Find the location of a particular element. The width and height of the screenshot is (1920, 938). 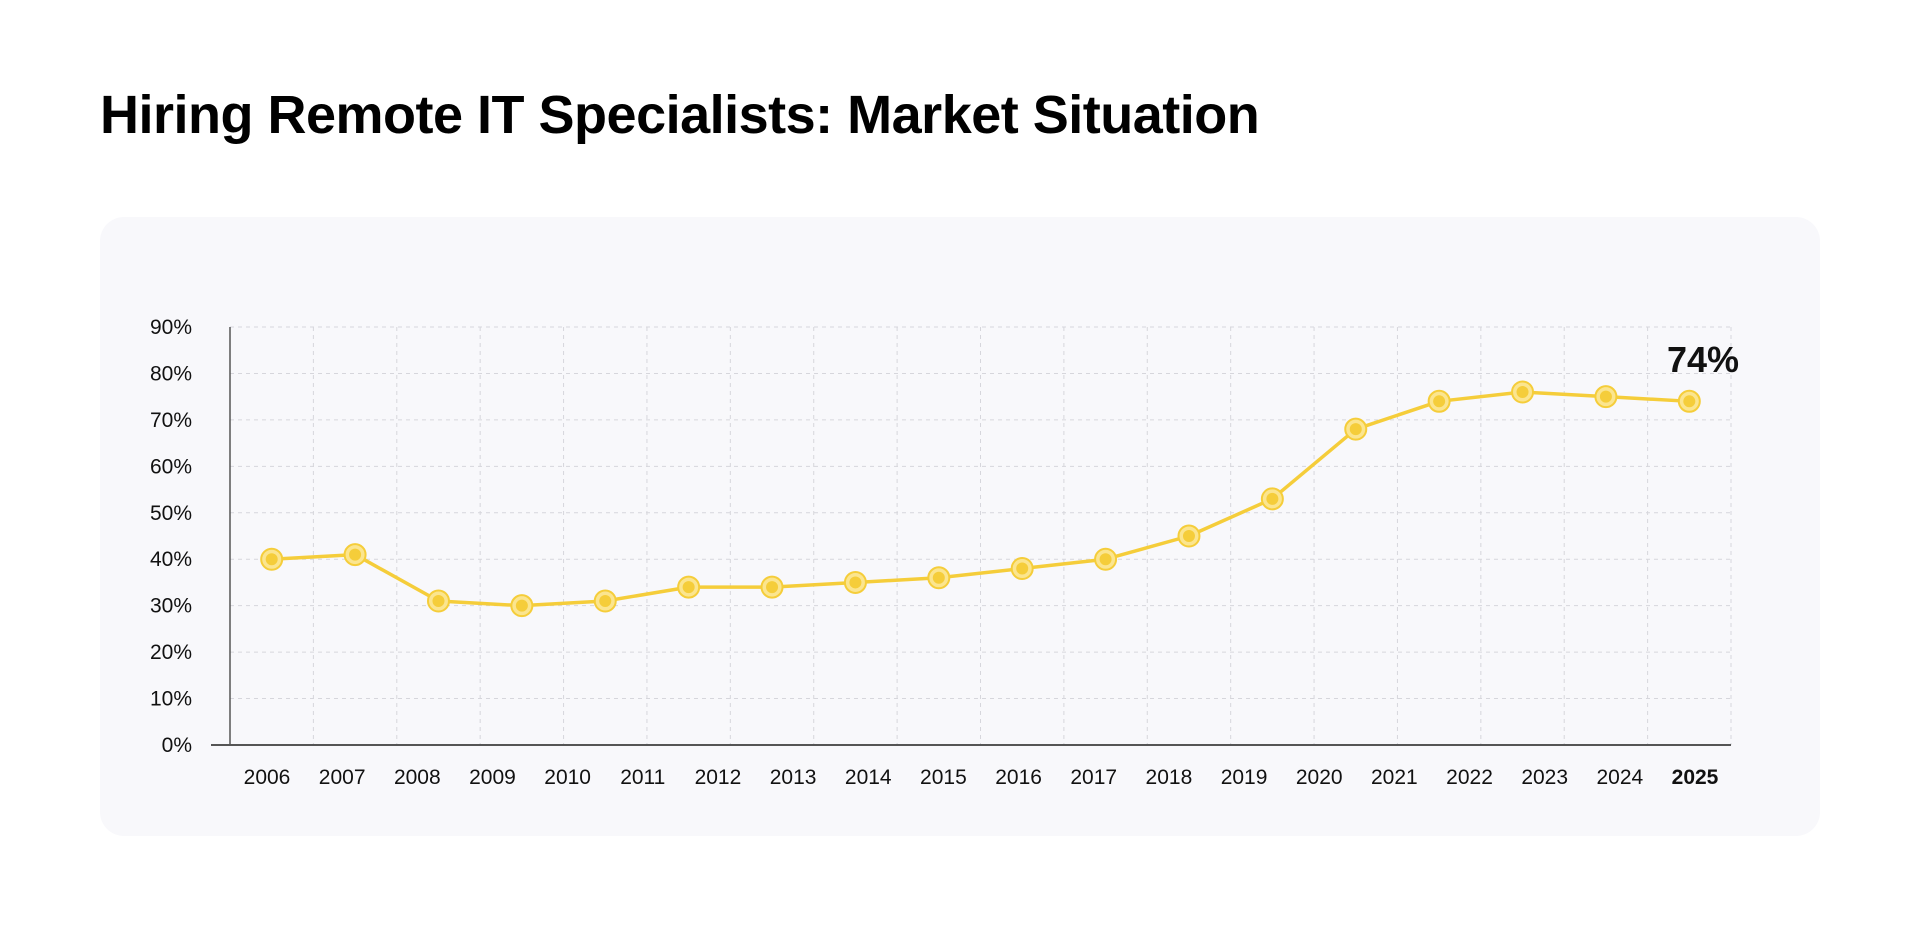

x-tick-label: 2022 is located at coordinates (1469, 777).